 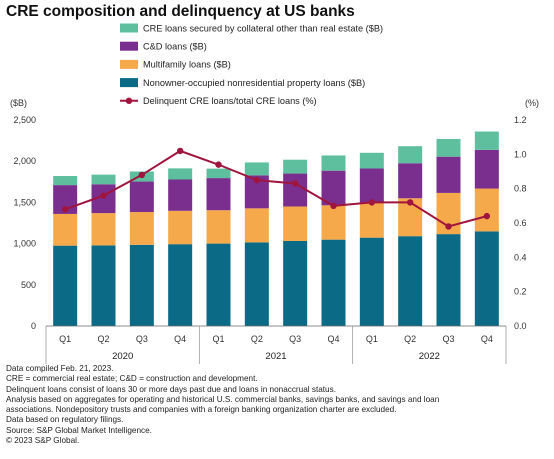 What do you see at coordinates (520, 223) in the screenshot?
I see `y-tick-right: 0.6` at bounding box center [520, 223].